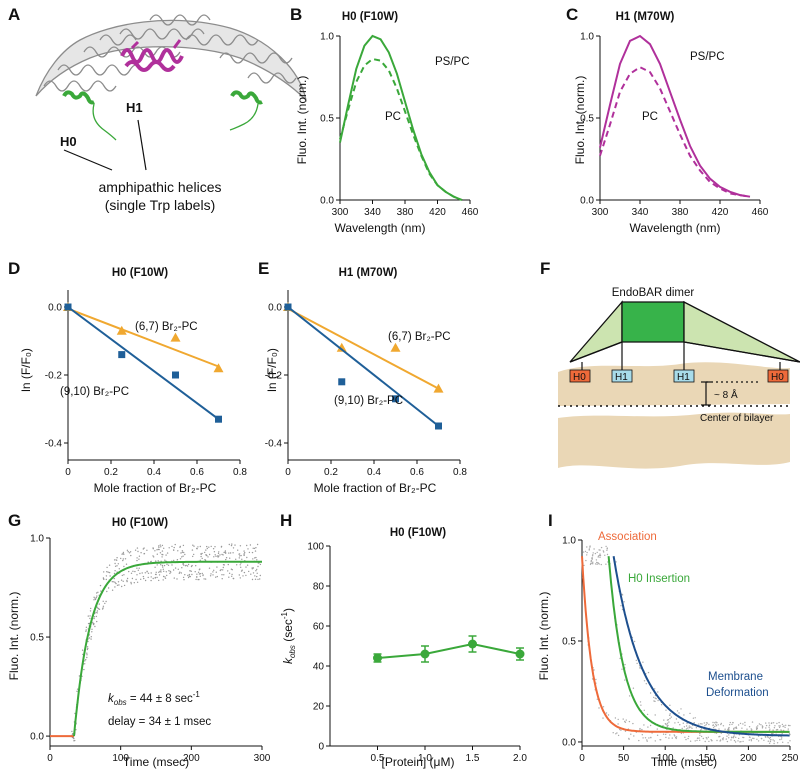 This screenshot has height=772, width=800. Describe the element at coordinates (587, 37) in the screenshot. I see `chart-c-ytick-label-2: 1.0` at that location.